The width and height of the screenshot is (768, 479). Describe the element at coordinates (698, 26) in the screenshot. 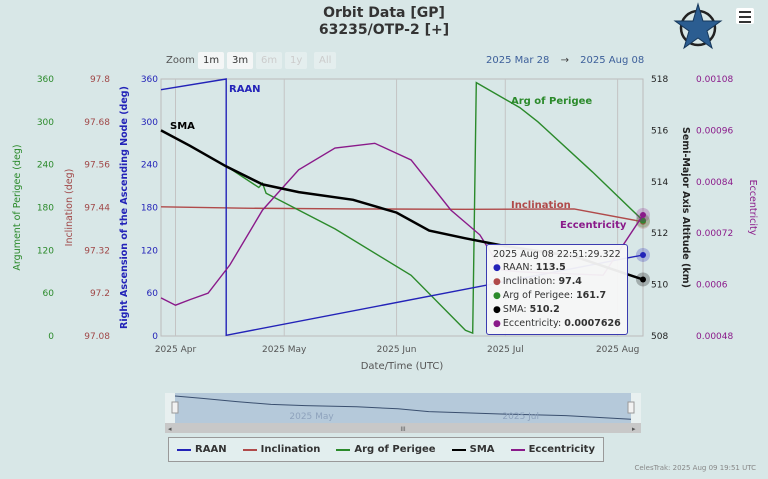

I see `celestrak-star-logo` at that location.